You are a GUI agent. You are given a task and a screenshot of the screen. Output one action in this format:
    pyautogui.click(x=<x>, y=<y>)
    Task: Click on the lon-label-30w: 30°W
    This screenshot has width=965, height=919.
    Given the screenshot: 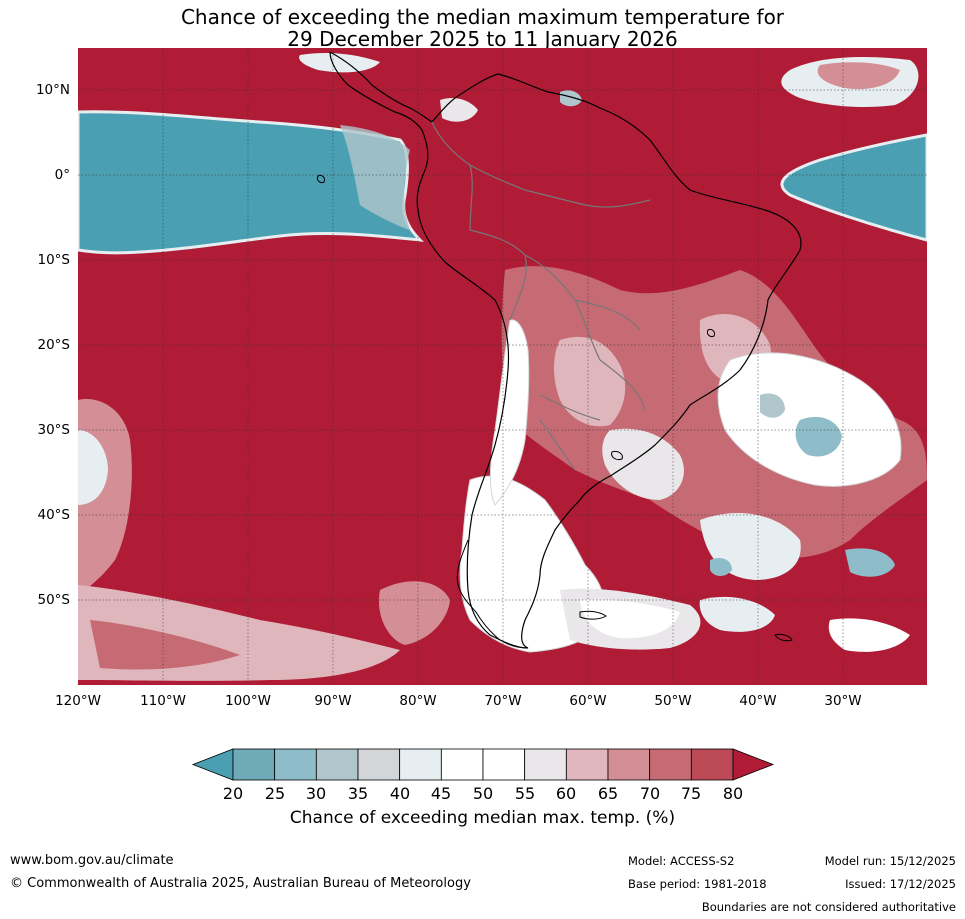 What is the action you would take?
    pyautogui.click(x=843, y=701)
    